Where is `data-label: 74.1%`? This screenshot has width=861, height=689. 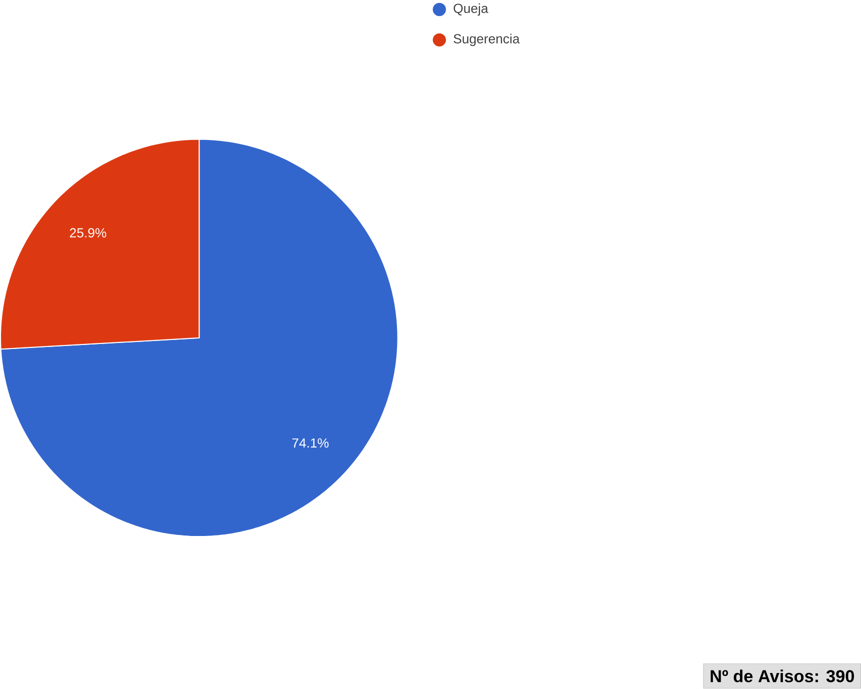 data-label: 74.1% is located at coordinates (310, 443).